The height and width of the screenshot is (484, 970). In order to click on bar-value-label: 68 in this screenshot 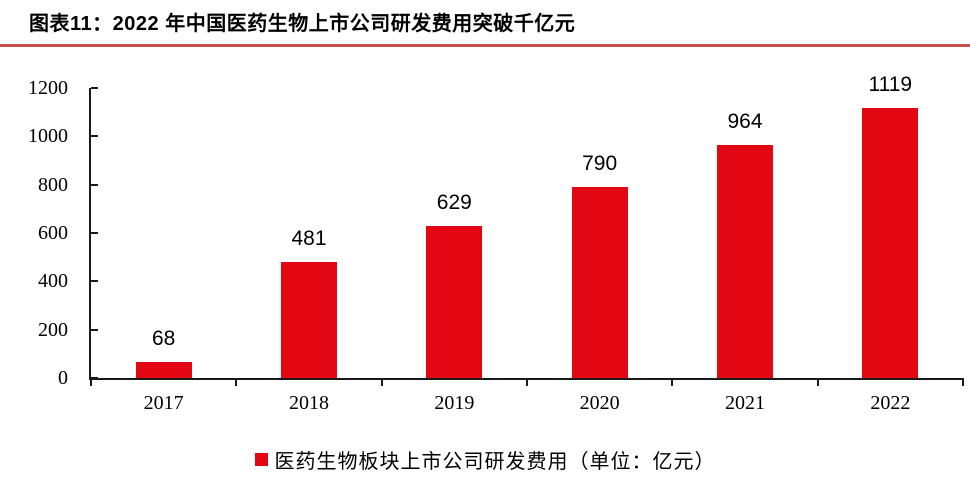, I will do `click(163, 338)`.